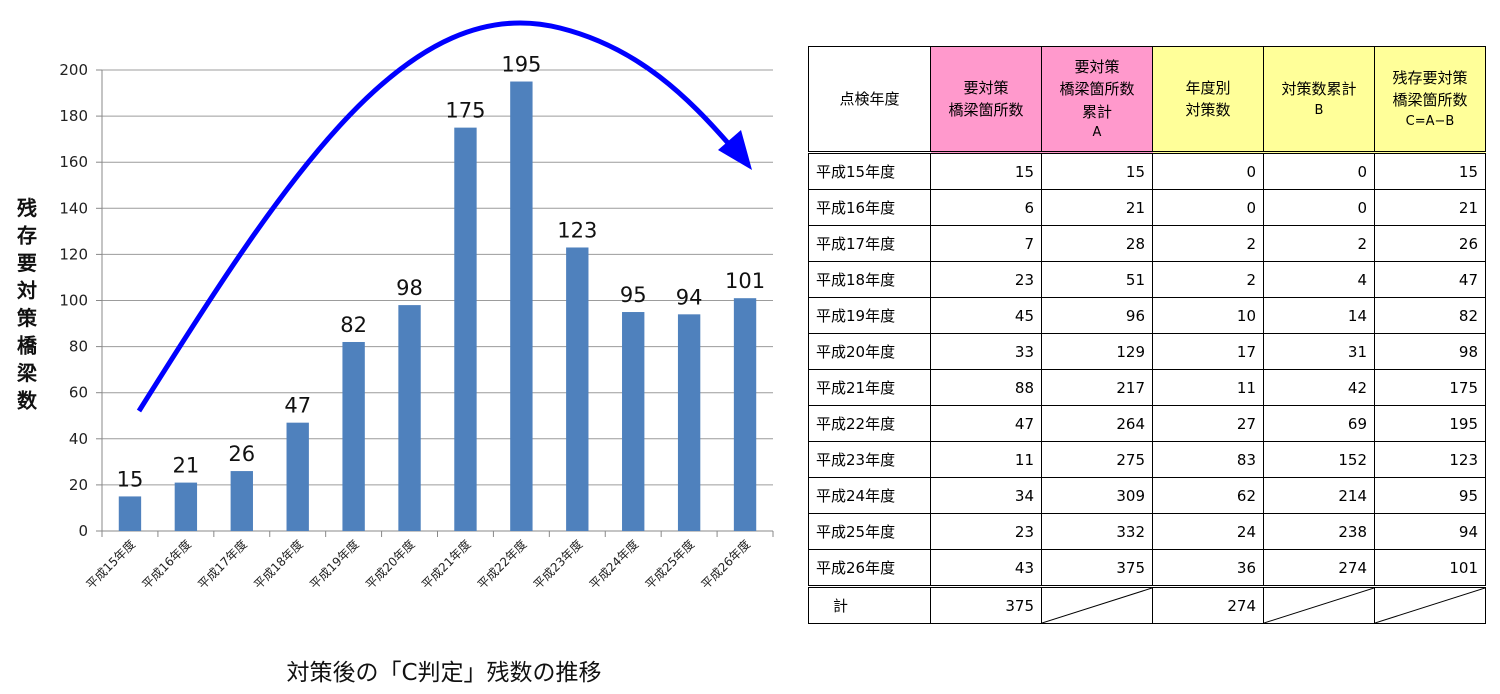 The width and height of the screenshot is (1500, 694). I want to click on table-row: 平成20年度 33 129 17 31 98, so click(1147, 351).